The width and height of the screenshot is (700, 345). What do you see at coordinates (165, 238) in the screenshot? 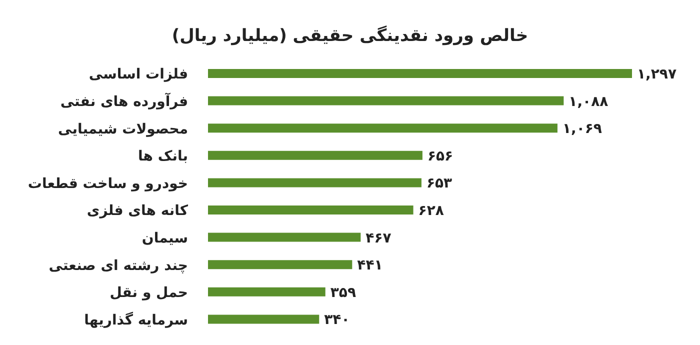
I see `y-tick-label: سیمان` at bounding box center [165, 238].